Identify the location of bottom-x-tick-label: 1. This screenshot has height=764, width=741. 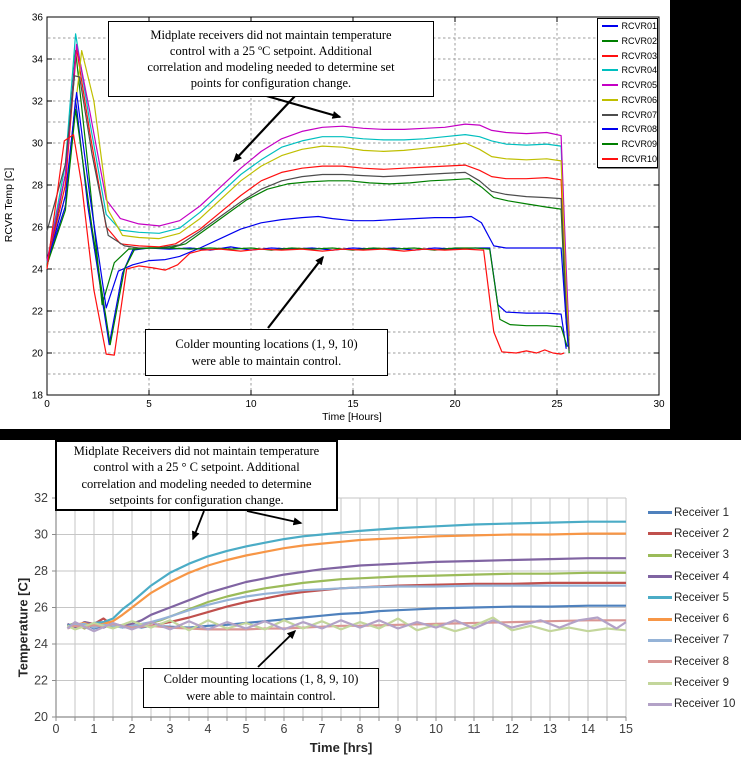
(94, 729).